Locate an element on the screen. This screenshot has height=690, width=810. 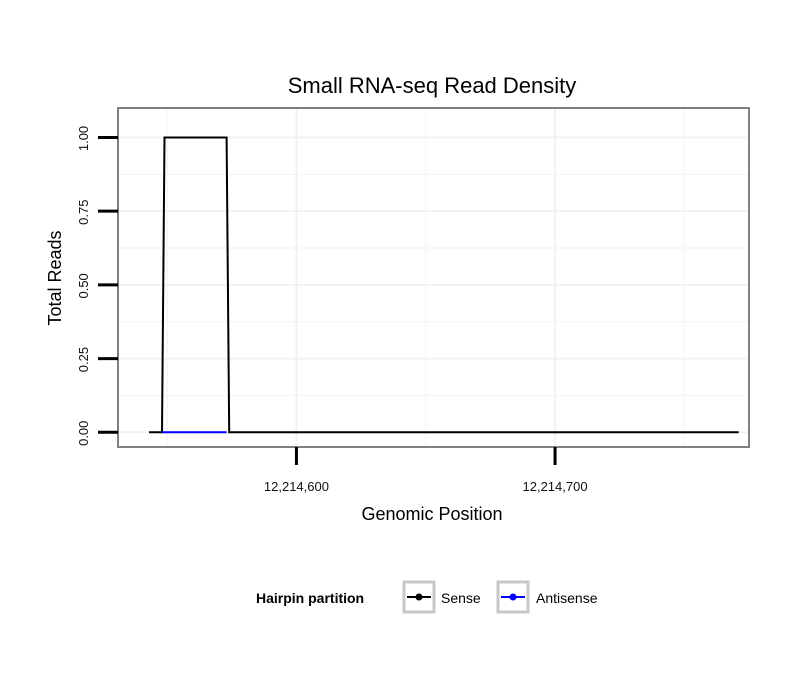
legend-title: Hairpin partition is located at coordinates (310, 598).